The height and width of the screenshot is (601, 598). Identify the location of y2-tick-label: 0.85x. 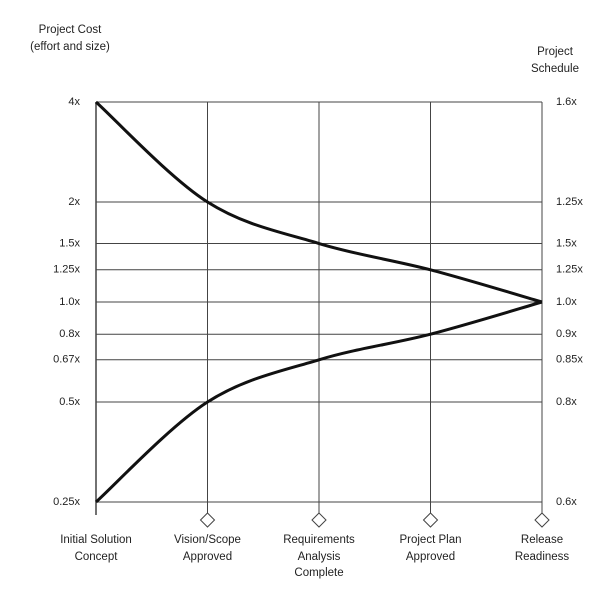
(569, 360).